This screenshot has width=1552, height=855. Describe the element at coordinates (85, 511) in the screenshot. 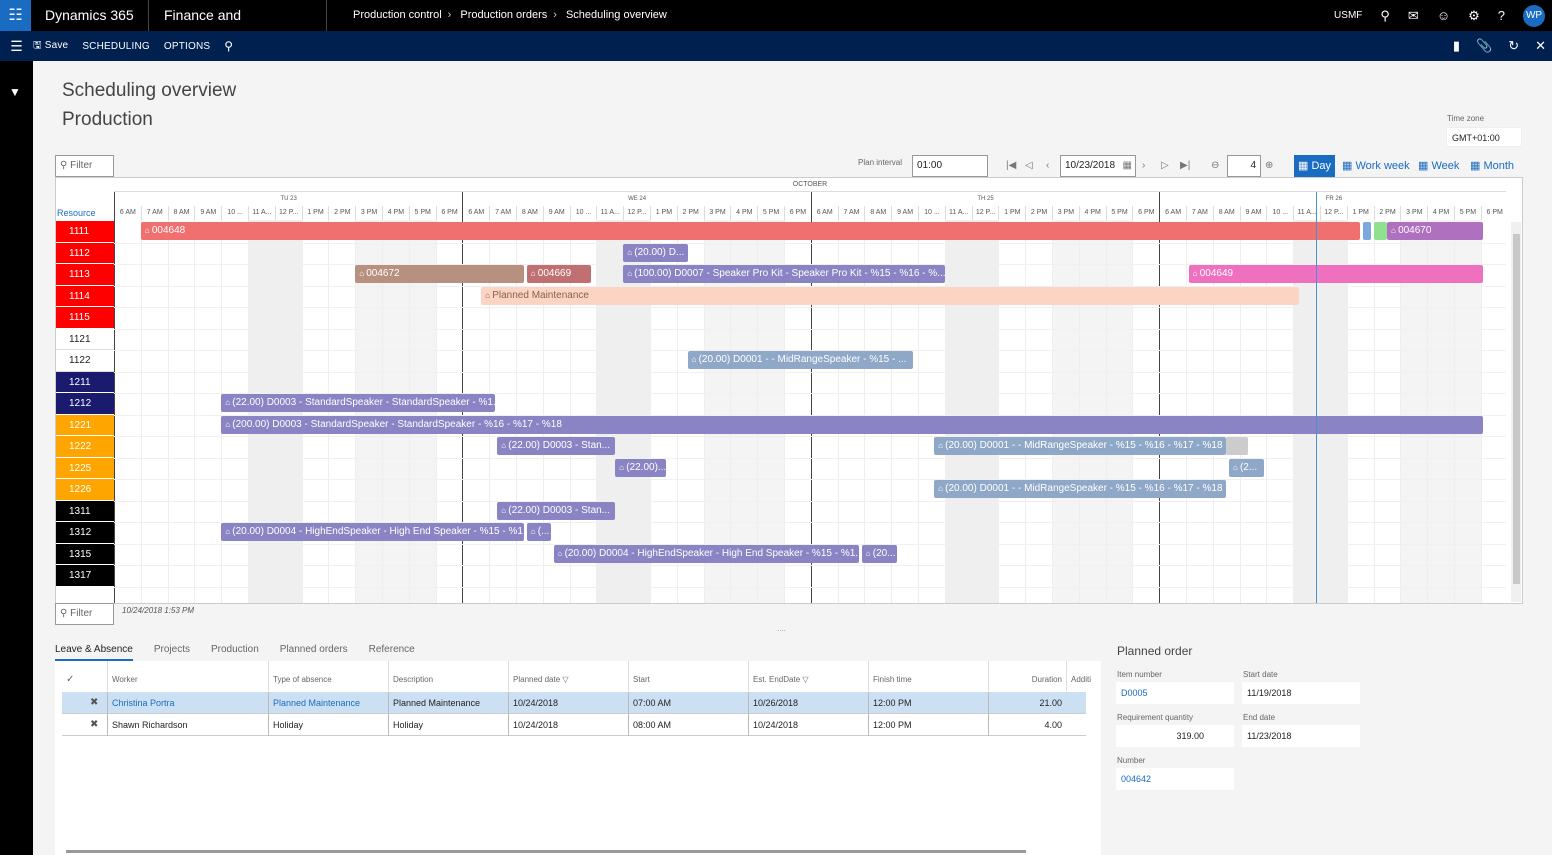

I see `resource-row-1311: 1311` at that location.